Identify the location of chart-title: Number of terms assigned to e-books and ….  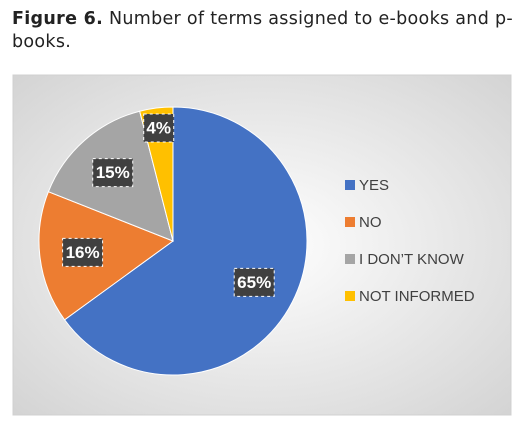
(262, 30).